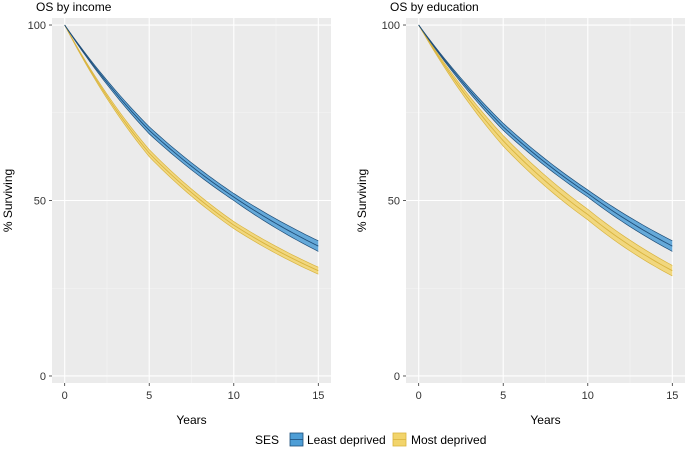 This screenshot has height=450, width=685. I want to click on panel-title: OS by education, so click(434, 7).